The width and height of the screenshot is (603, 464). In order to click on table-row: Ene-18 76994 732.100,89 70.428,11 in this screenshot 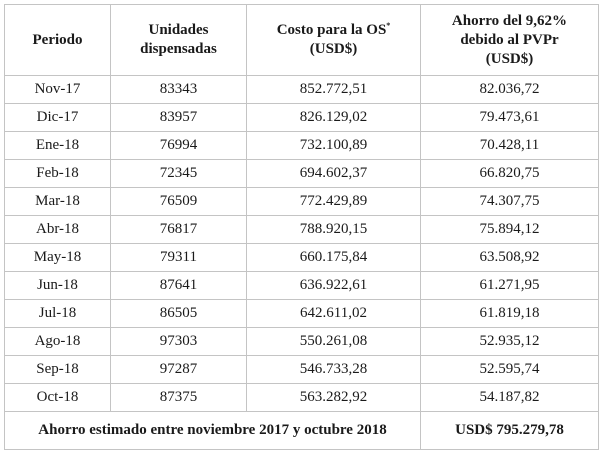, I will do `click(301, 145)`.